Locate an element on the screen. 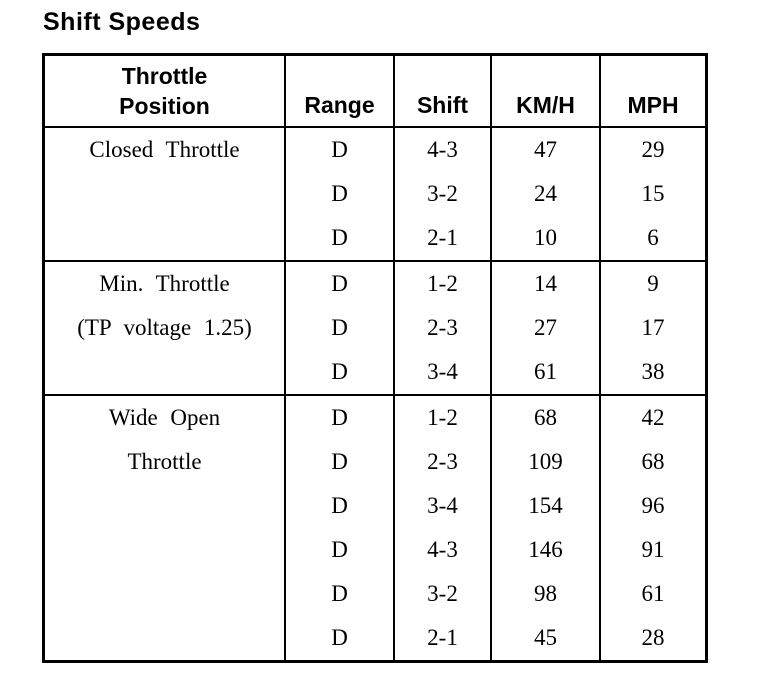 This screenshot has width=768, height=680. shift-column: 4-3 3-2 2-1 is located at coordinates (443, 194).